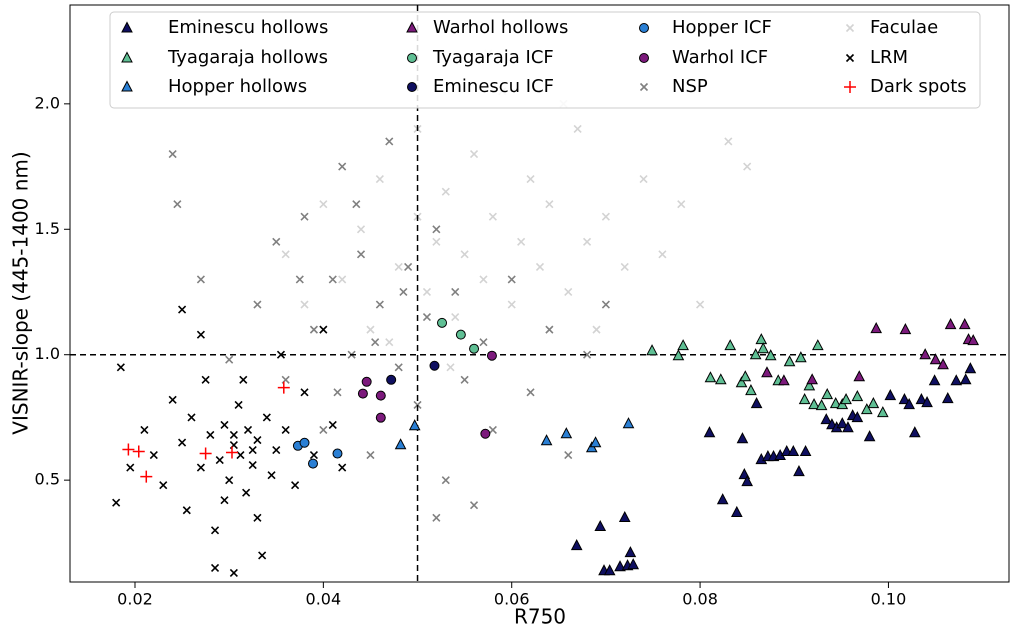 This screenshot has width=1010, height=632. I want to click on legend-label: Hopper hollows, so click(237, 86).